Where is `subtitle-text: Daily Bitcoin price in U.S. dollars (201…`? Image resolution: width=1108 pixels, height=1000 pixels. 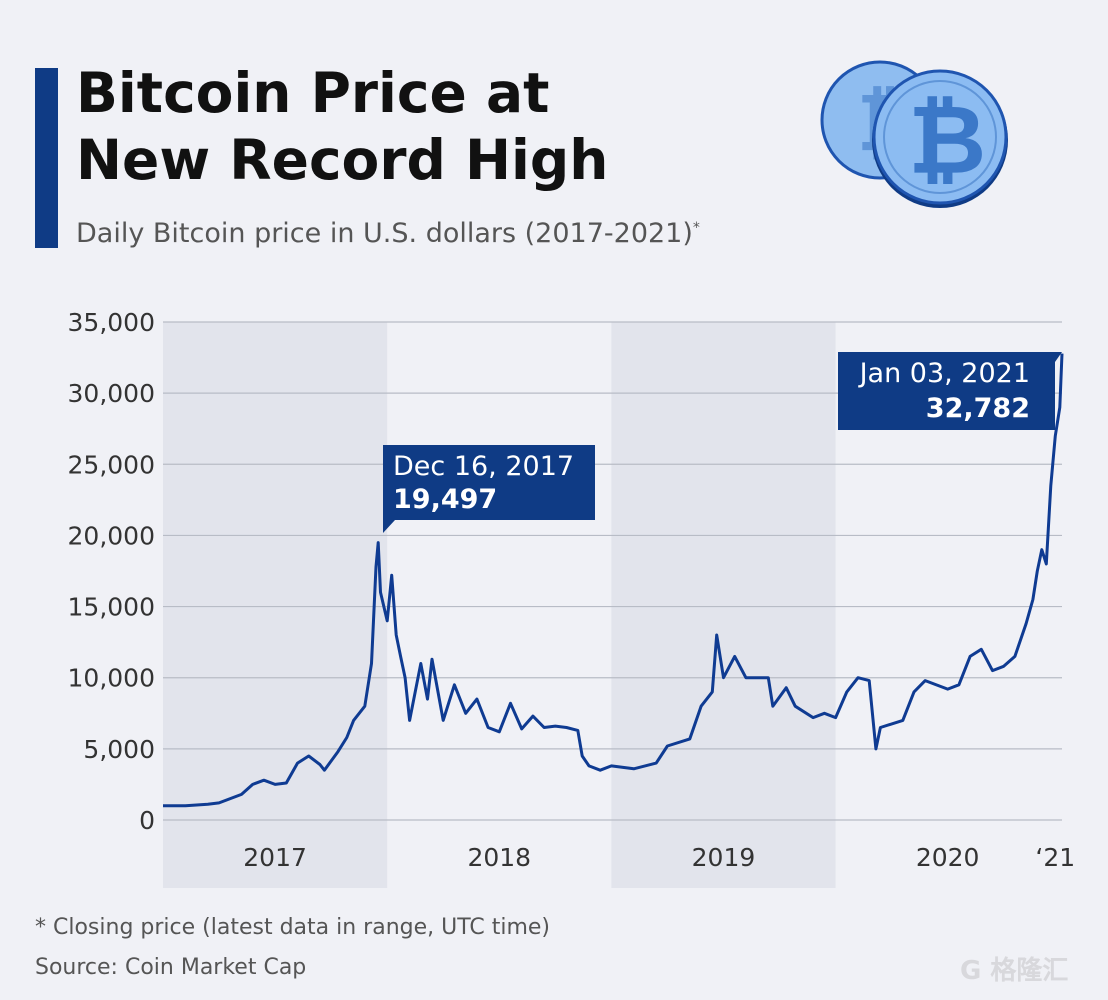
subtitle-text: Daily Bitcoin price in U.S. dollars (201… is located at coordinates (384, 233).